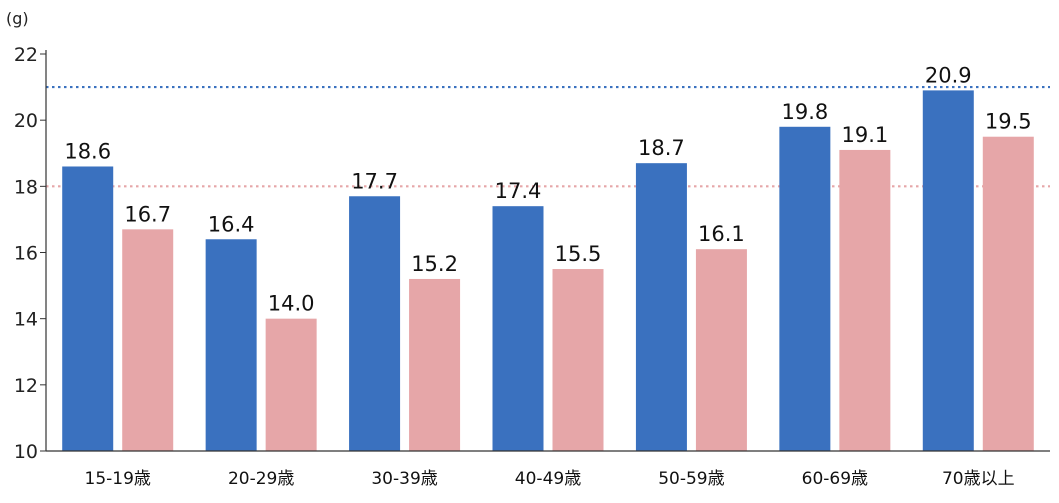 Image resolution: width=1059 pixels, height=503 pixels. I want to click on y-tick-label-3: 16, so click(26, 254).